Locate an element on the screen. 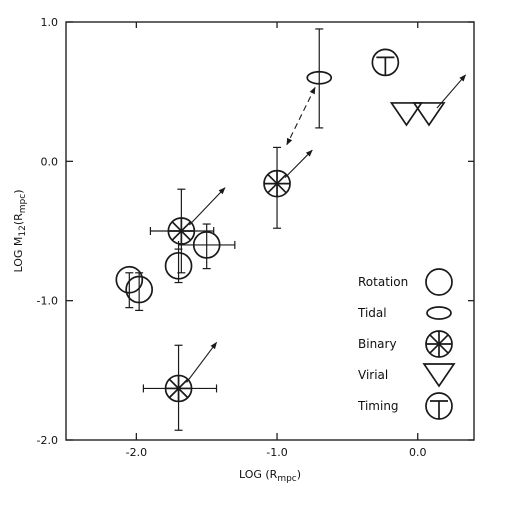 This screenshot has height=505, width=508. legend-label: Timing is located at coordinates (378, 406).